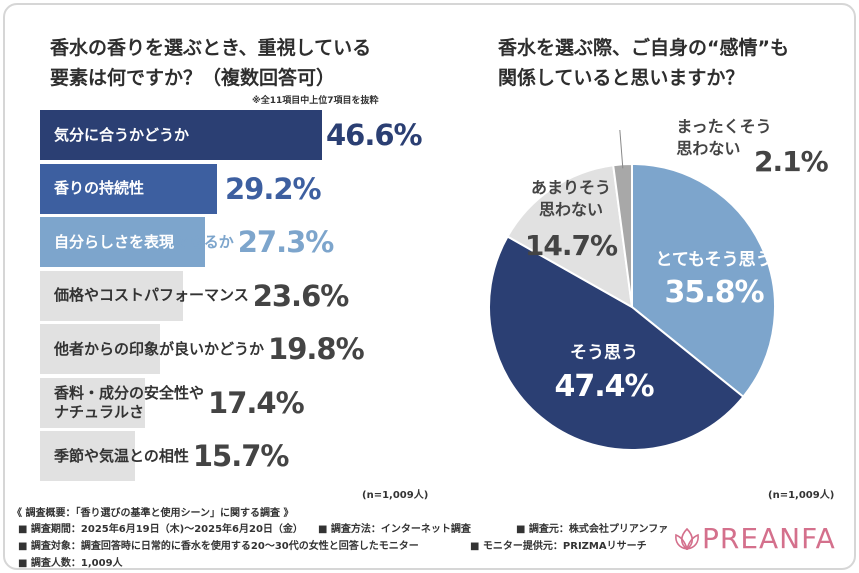 The height and width of the screenshot is (573, 859). What do you see at coordinates (70, 563) in the screenshot?
I see `survey-count: ■ 調査人数：1,009人` at bounding box center [70, 563].